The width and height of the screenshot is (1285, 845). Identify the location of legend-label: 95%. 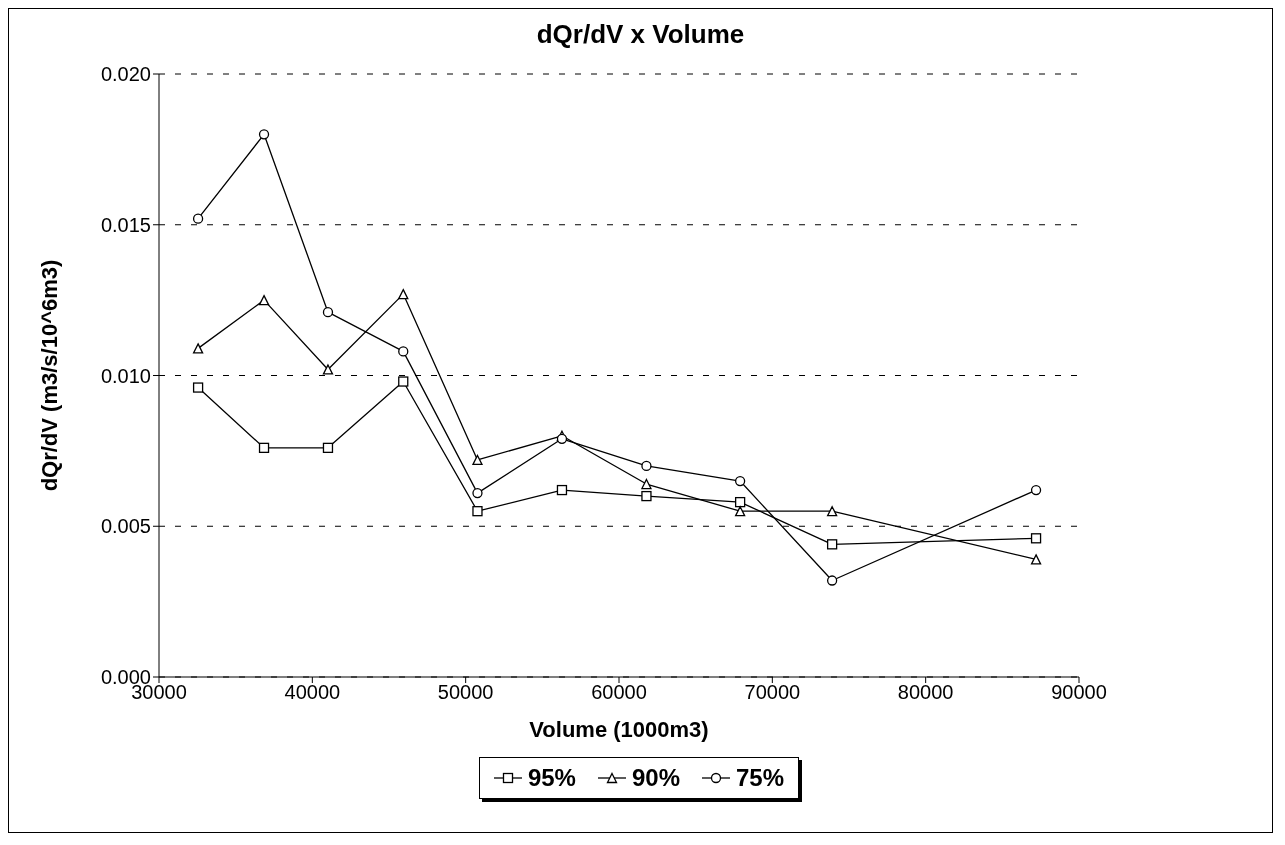
(551, 778).